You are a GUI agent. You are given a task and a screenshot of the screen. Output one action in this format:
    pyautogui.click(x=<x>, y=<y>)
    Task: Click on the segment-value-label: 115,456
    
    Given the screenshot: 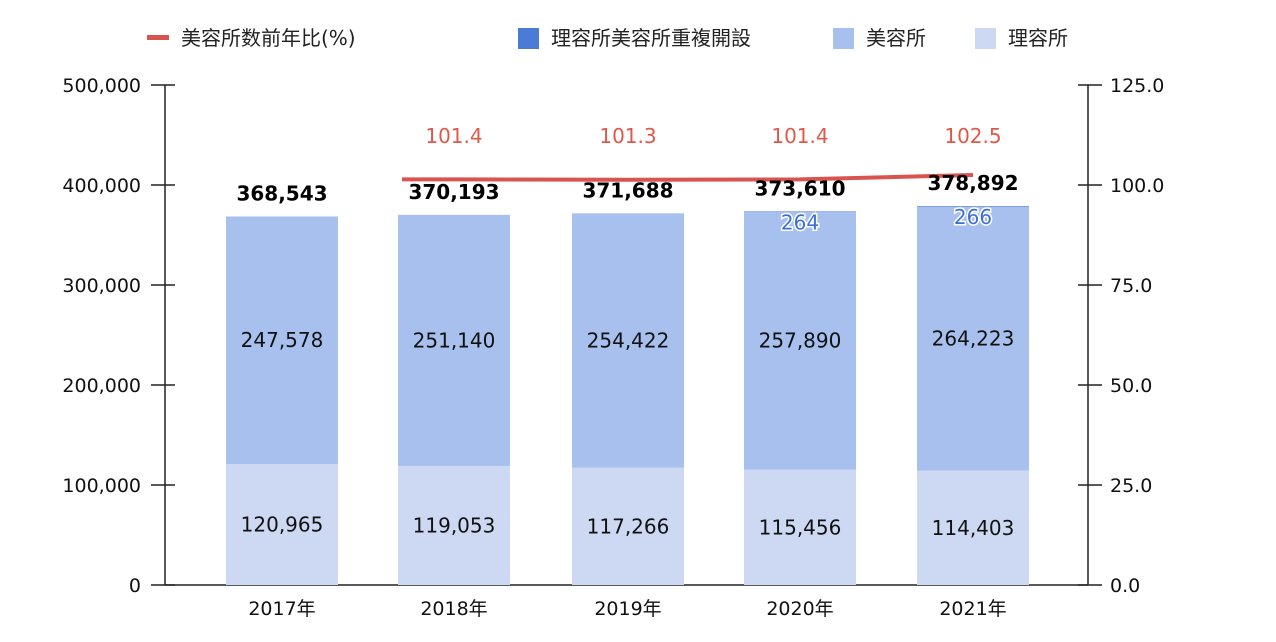 What is the action you would take?
    pyautogui.click(x=800, y=527)
    